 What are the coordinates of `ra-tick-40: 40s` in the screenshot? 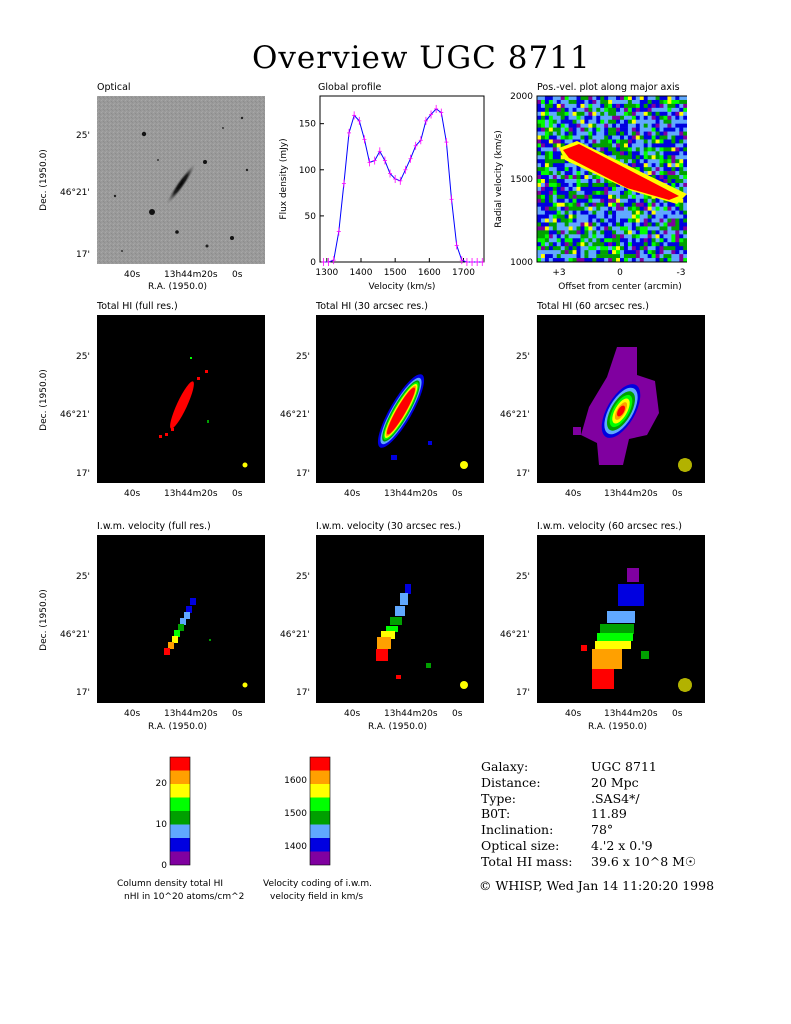 It's located at (132, 494).